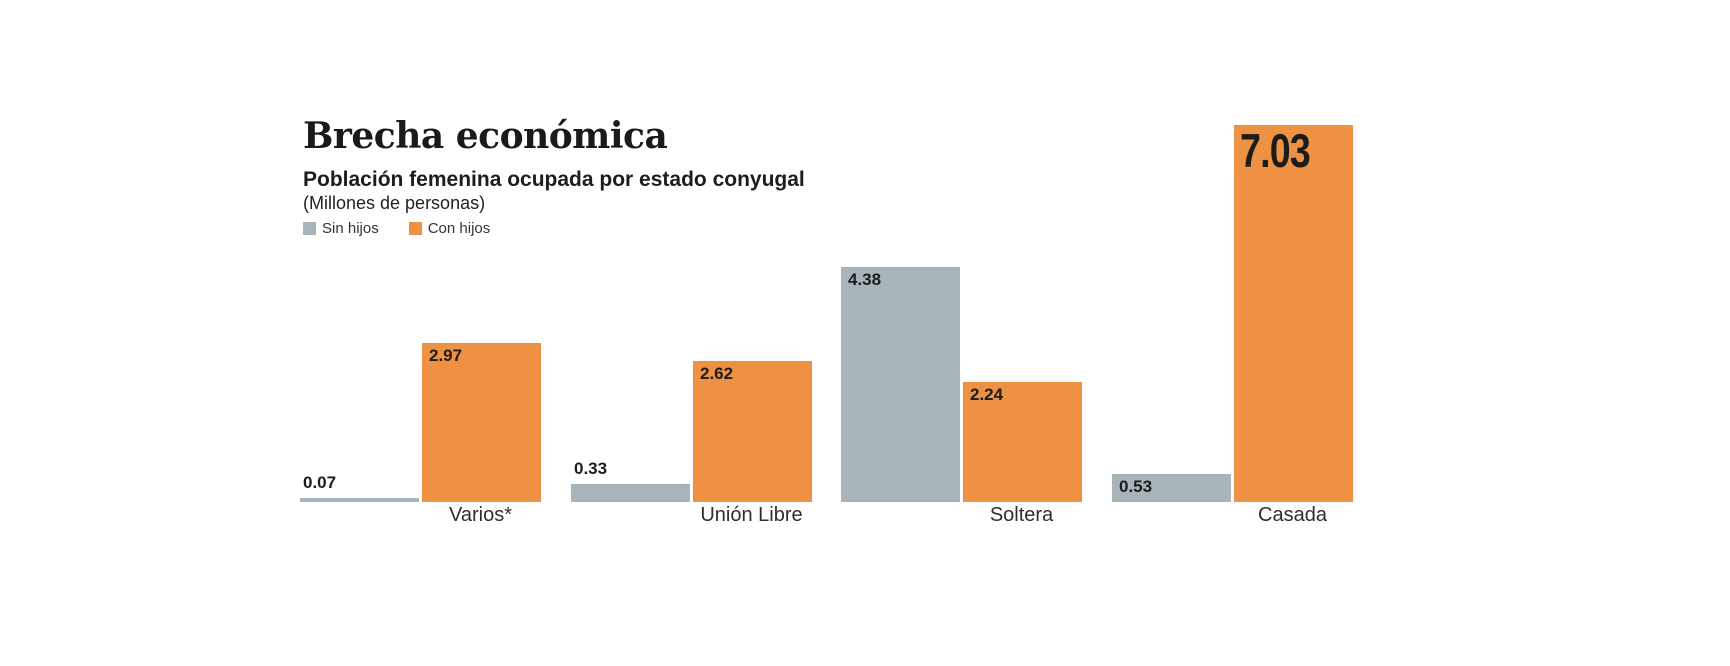  I want to click on bar-sin-hijos-casada, so click(1171, 488).